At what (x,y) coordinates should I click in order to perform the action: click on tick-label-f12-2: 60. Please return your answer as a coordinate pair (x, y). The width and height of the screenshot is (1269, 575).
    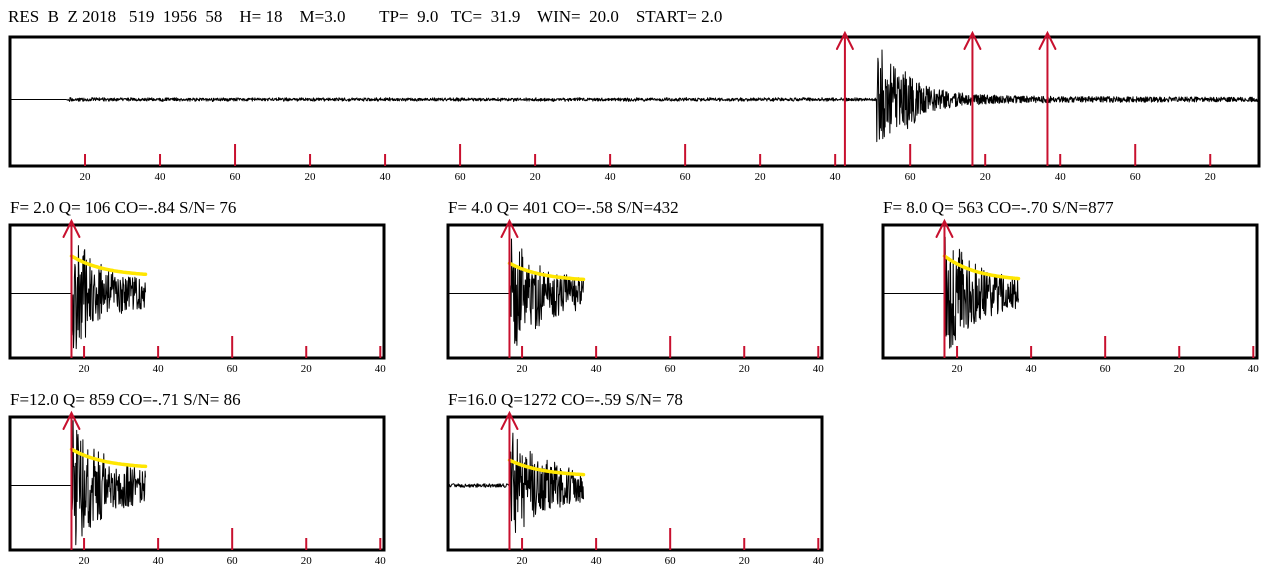
    Looking at the image, I should click on (233, 561).